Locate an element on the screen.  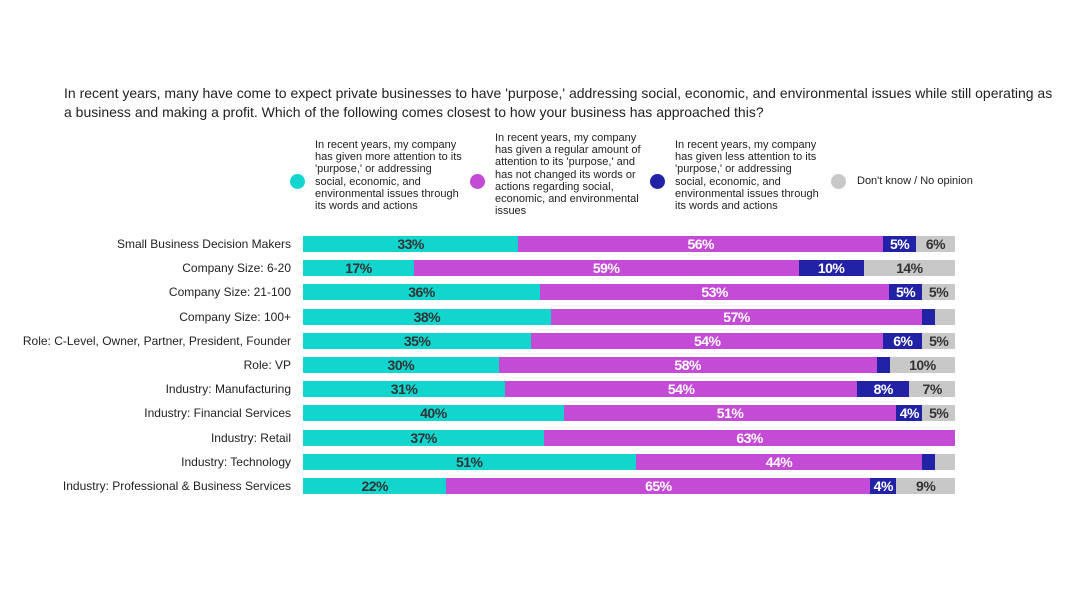
bar-segment-s3: 6% is located at coordinates (935, 244).